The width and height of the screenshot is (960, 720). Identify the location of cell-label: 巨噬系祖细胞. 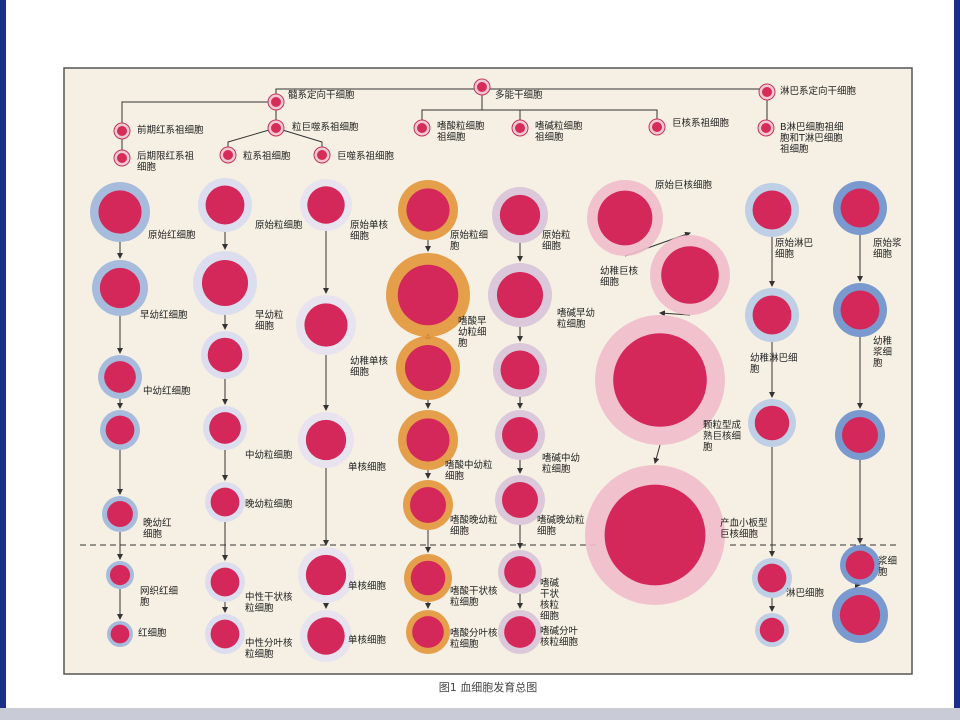
(366, 156).